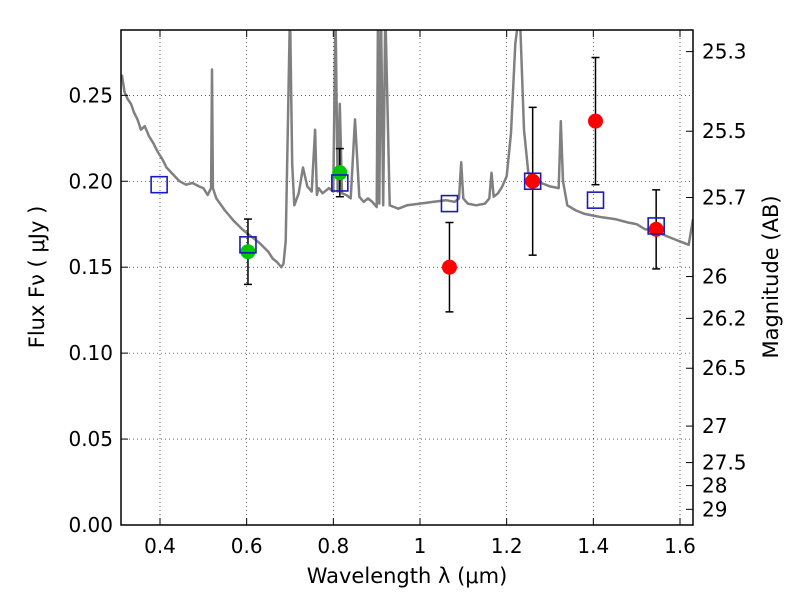 This screenshot has width=800, height=600. What do you see at coordinates (714, 509) in the screenshot?
I see `magnitude-tick-label: 29` at bounding box center [714, 509].